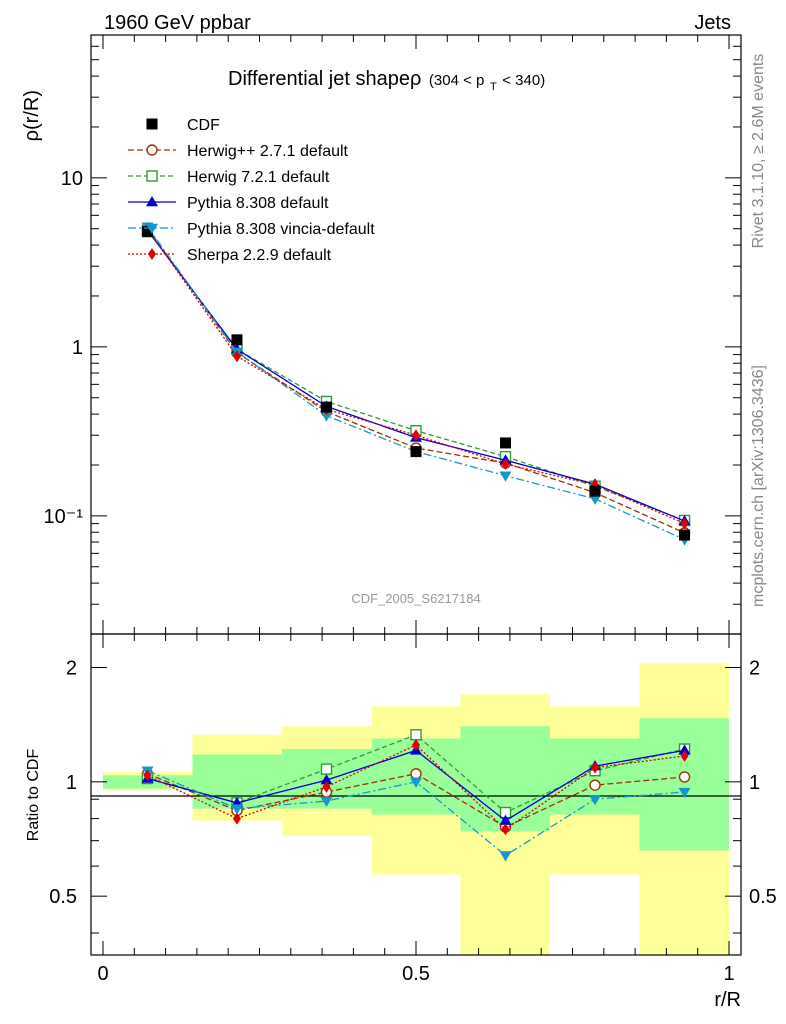 The width and height of the screenshot is (786, 1024). I want to click on x-tick-label: 0.5, so click(416, 974).